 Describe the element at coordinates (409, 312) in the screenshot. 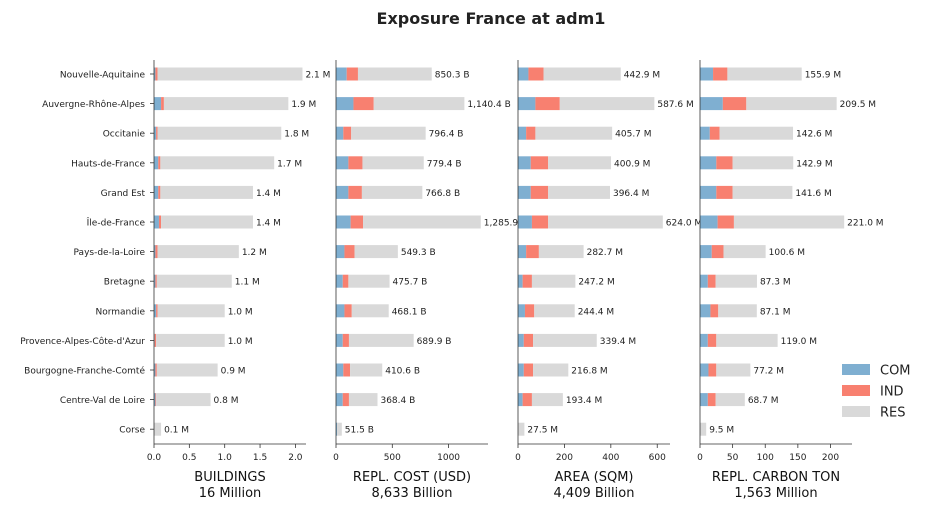

I see `total-label: 468.1 B` at that location.